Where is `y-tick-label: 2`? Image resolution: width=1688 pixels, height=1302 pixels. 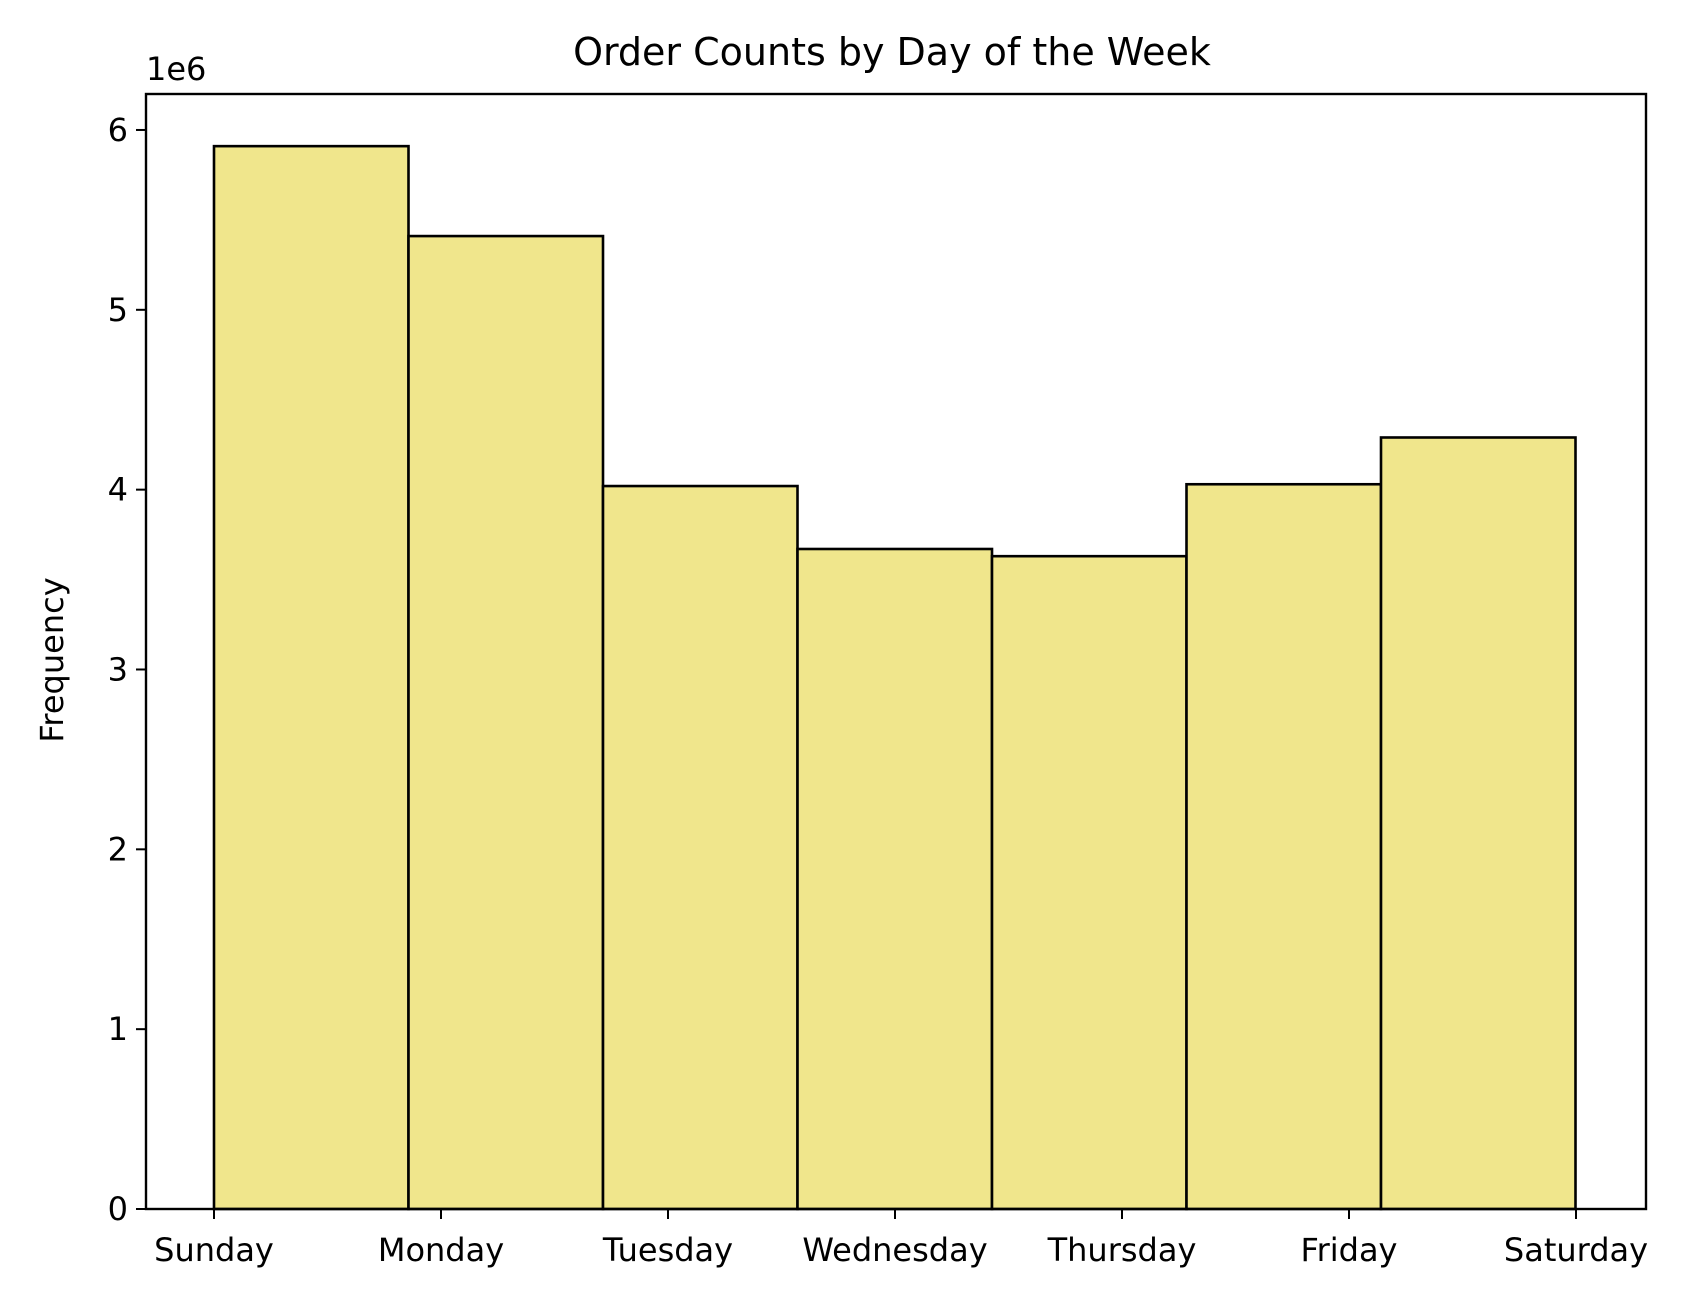
y-tick-label: 2 is located at coordinates (118, 849).